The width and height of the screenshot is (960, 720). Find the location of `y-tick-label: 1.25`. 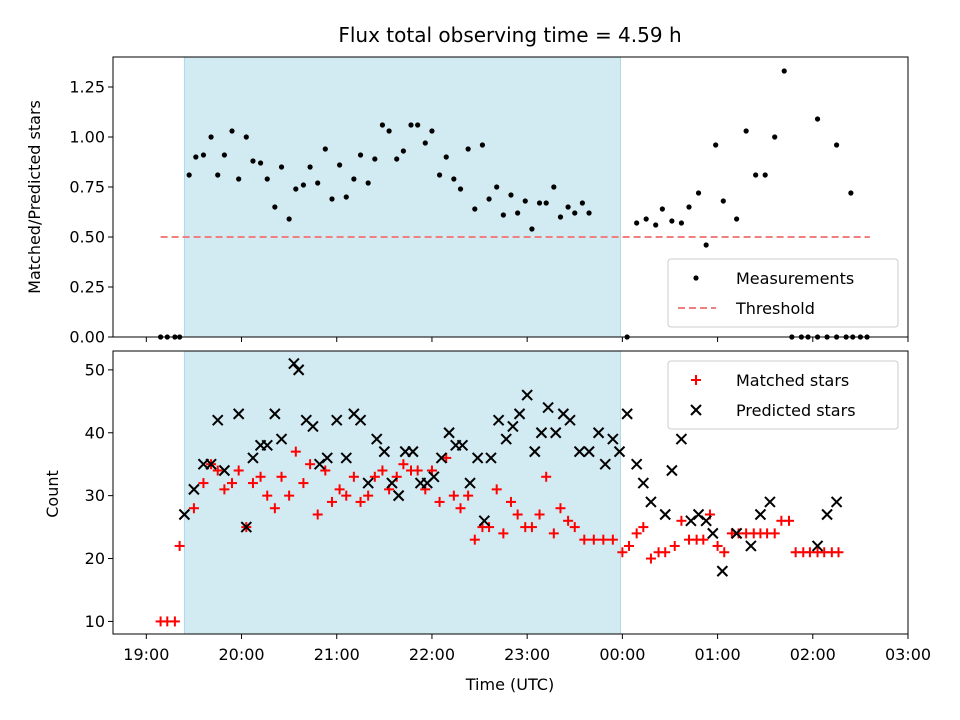

y-tick-label: 1.25 is located at coordinates (87, 87).